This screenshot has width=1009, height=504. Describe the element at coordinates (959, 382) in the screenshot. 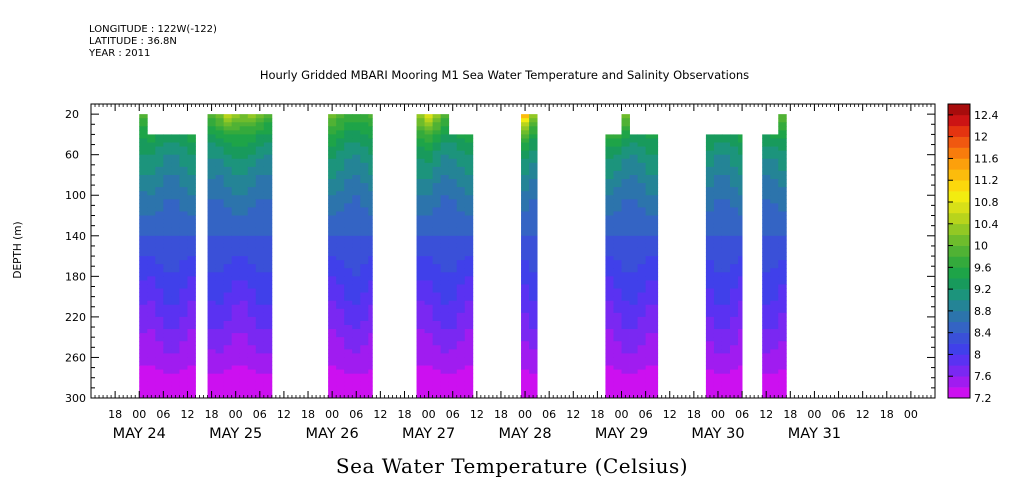

I see `colorbar-band` at that location.